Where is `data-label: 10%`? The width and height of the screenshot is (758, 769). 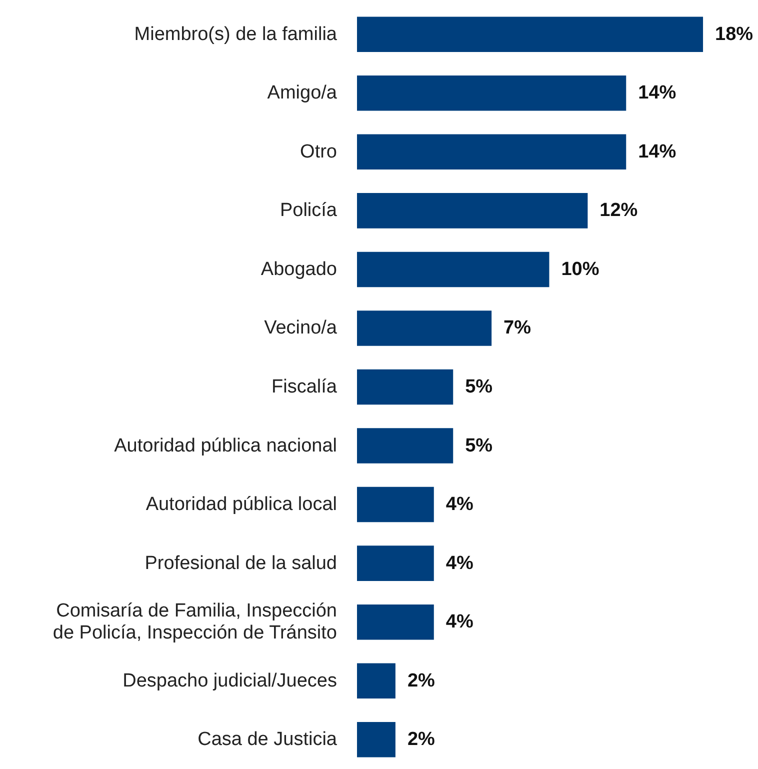
data-label: 10% is located at coordinates (580, 269).